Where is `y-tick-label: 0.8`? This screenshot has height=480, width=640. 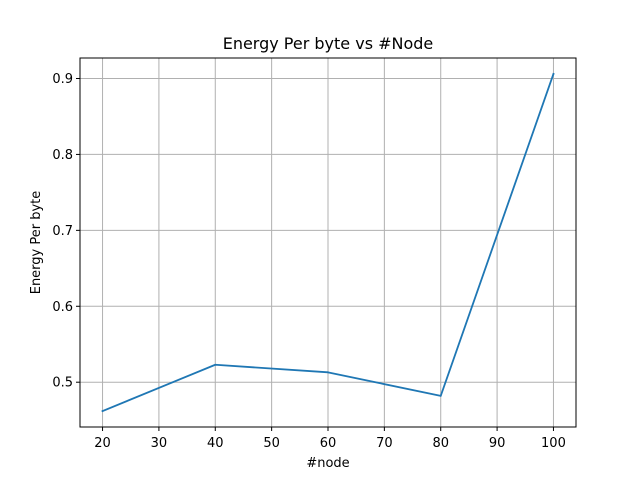
y-tick-label: 0.8 is located at coordinates (62, 155).